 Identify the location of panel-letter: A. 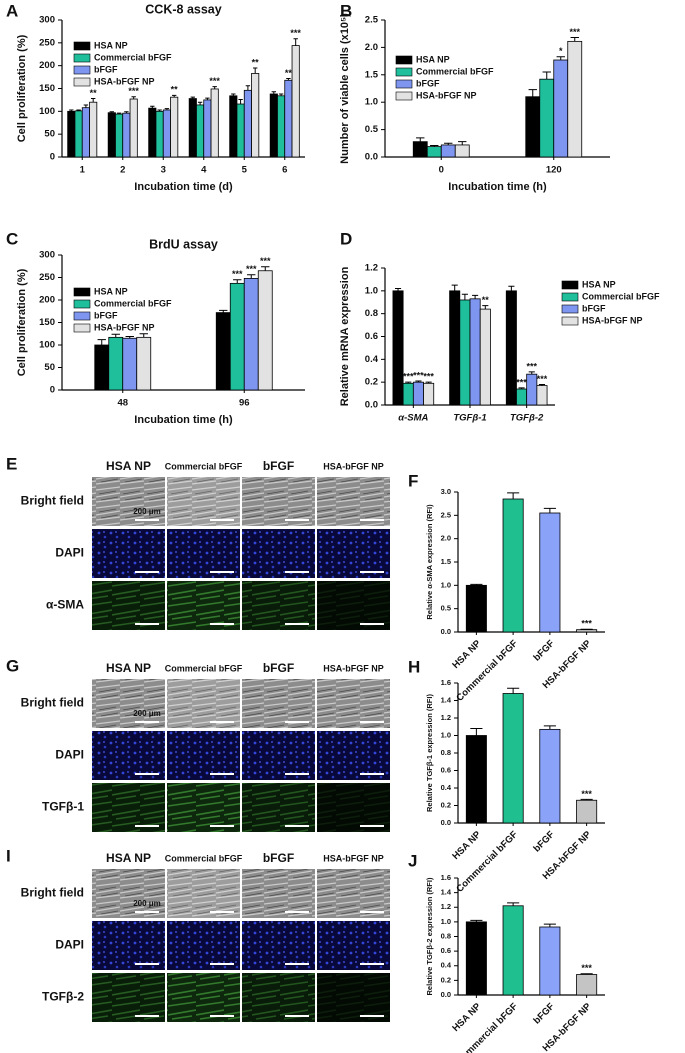
(12, 10).